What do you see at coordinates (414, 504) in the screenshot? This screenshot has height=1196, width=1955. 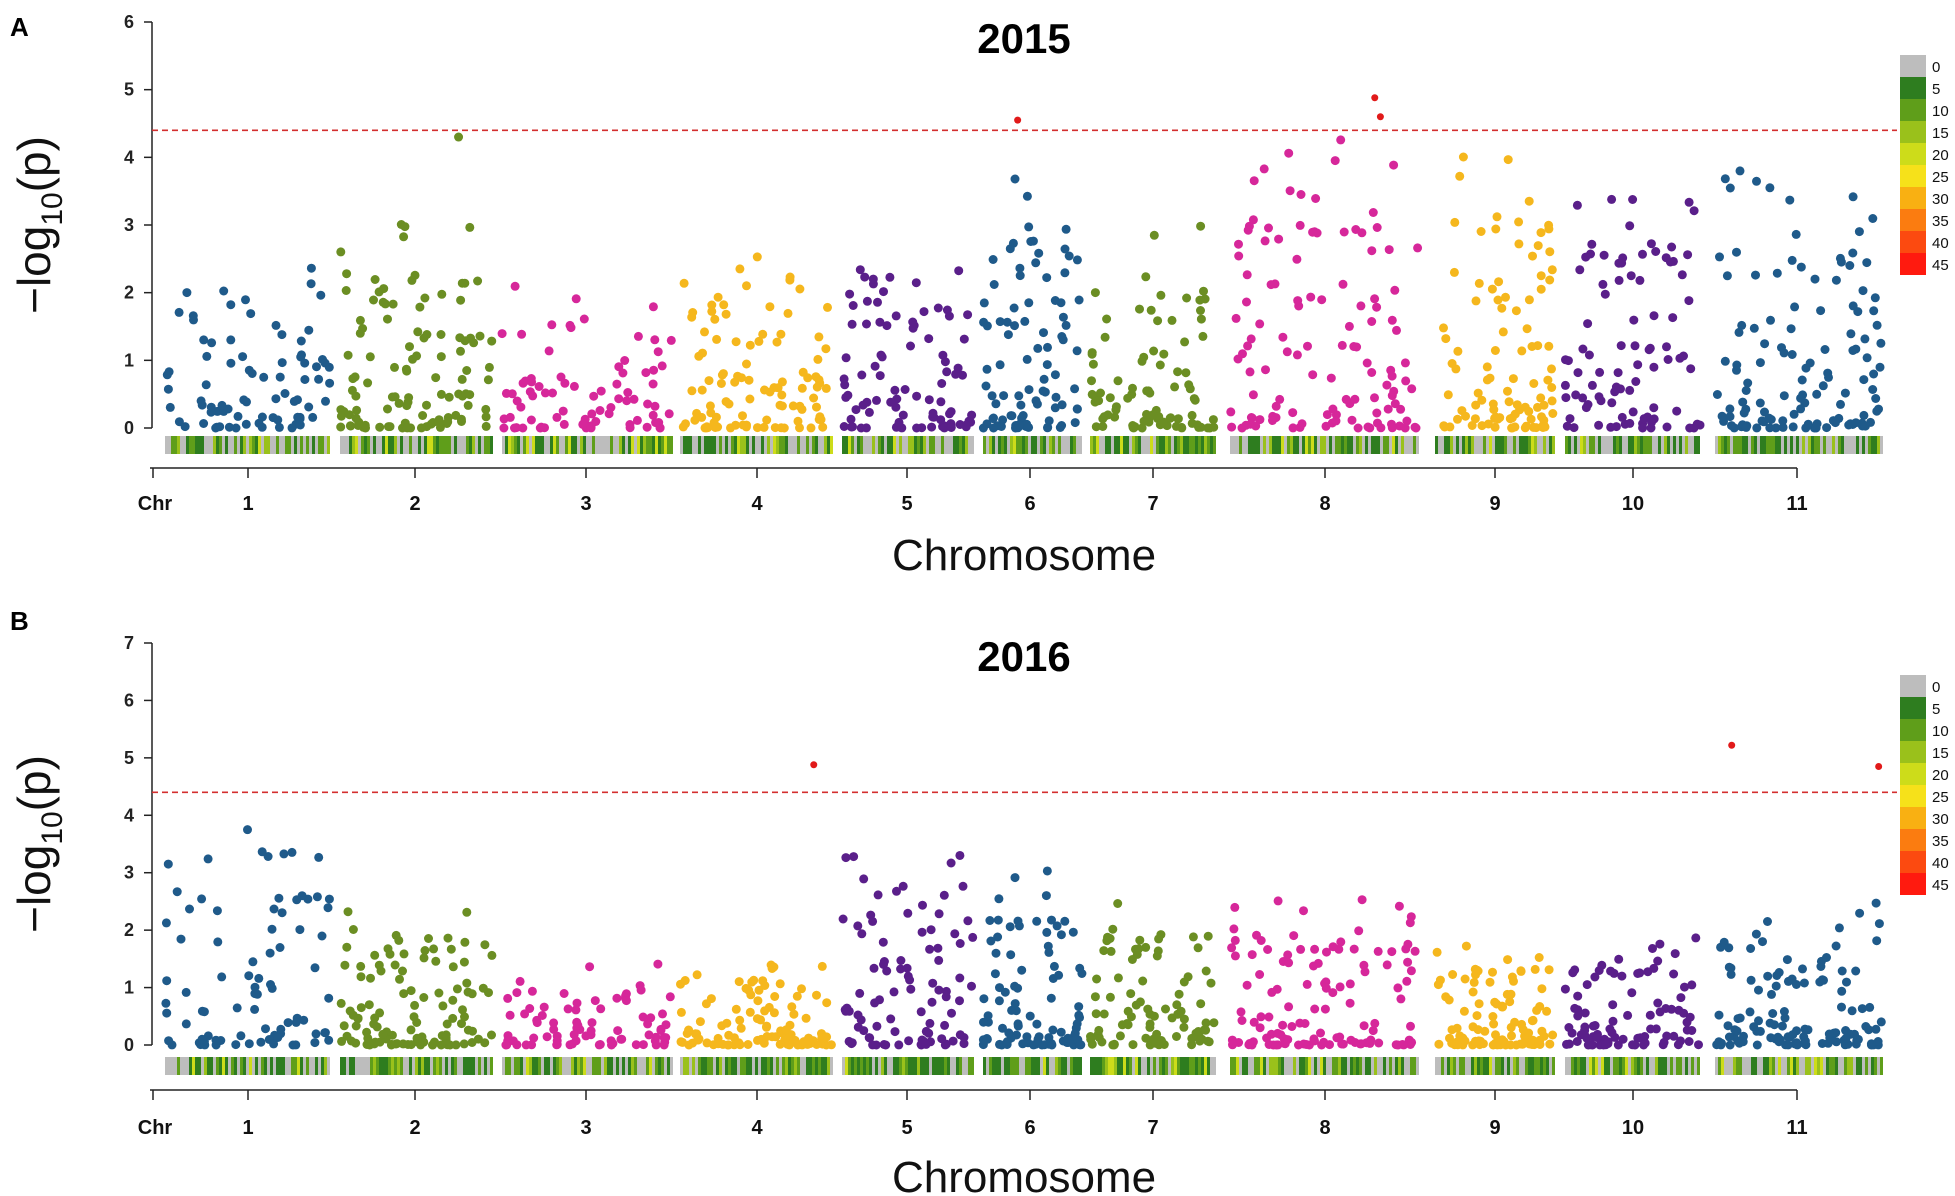 I see `x-tick-label: 2` at bounding box center [414, 504].